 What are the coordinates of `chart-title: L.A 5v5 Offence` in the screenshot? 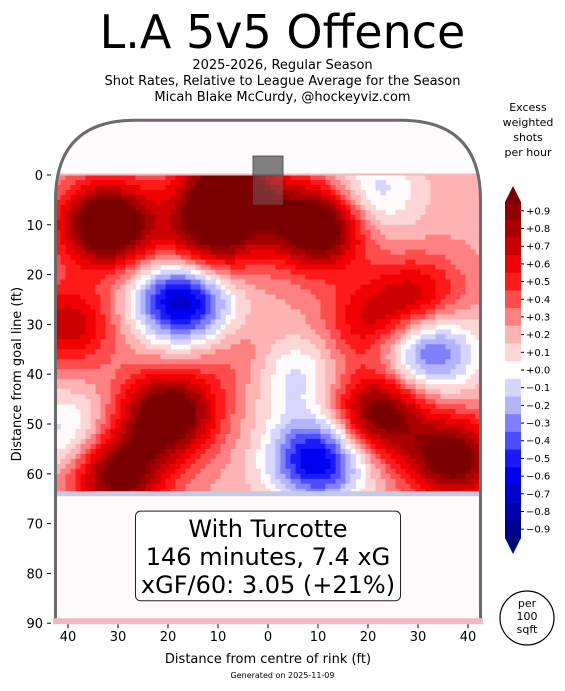 It's located at (282, 32).